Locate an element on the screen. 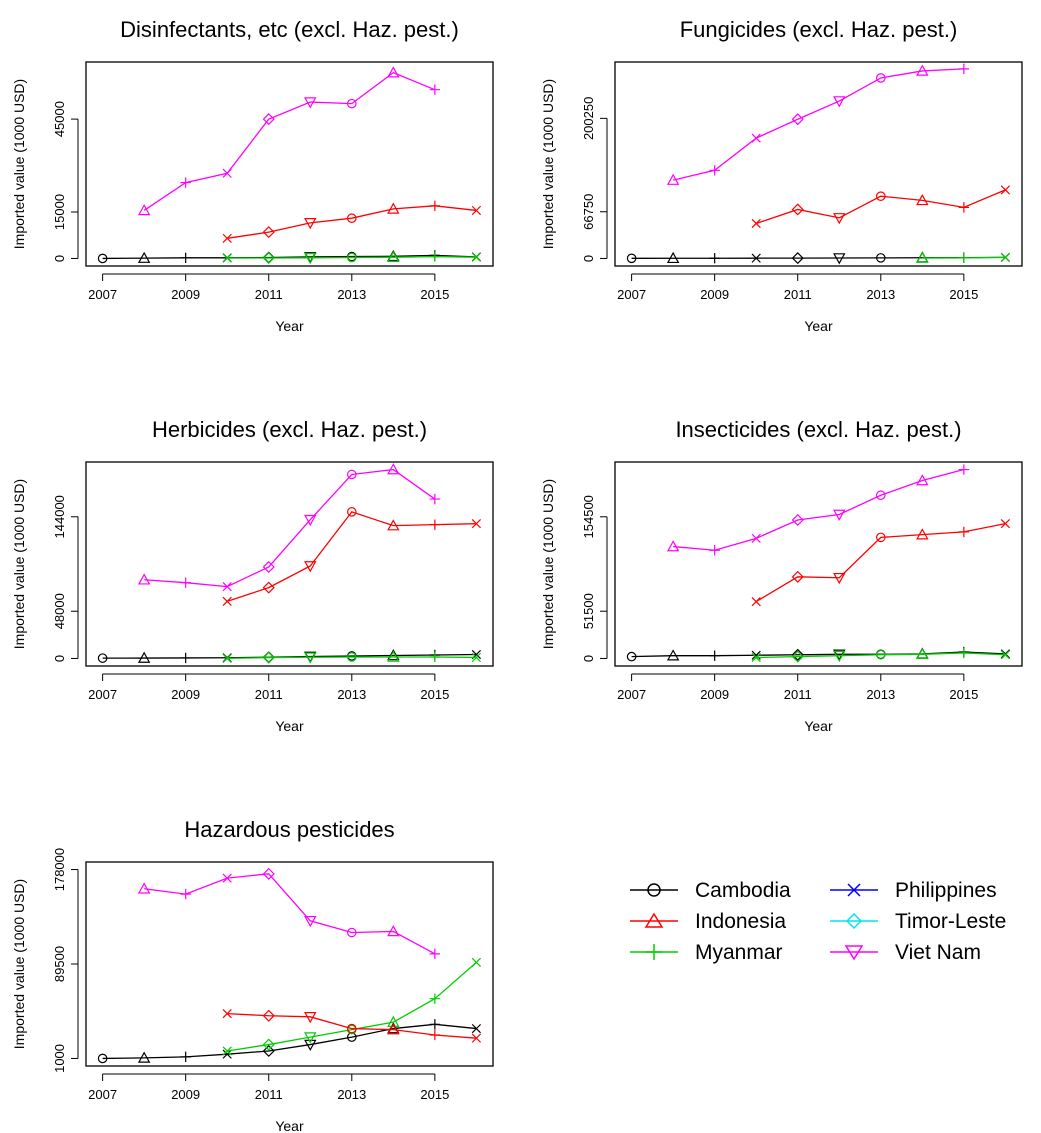  legend-item: Indonesia is located at coordinates (708, 921).